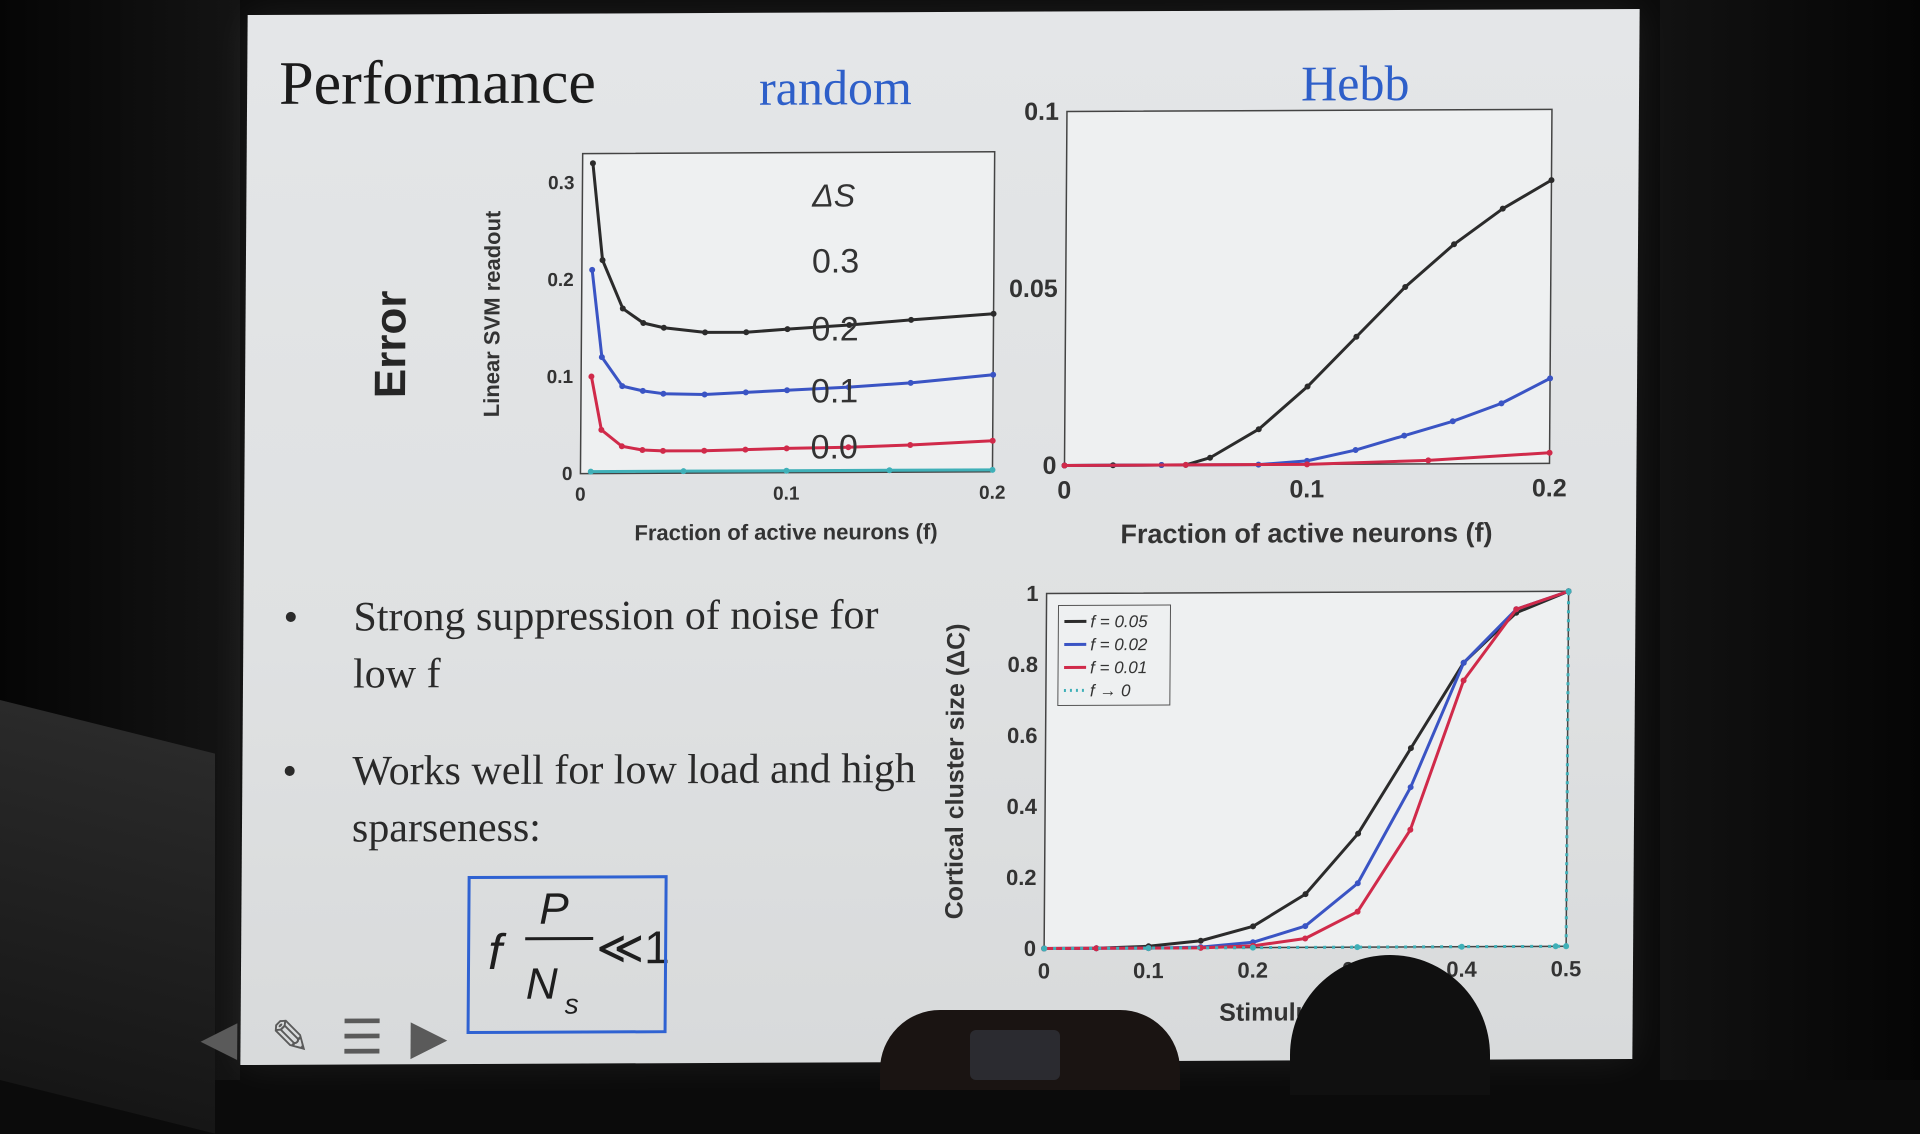 The height and width of the screenshot is (1134, 1920). What do you see at coordinates (787, 313) in the screenshot?
I see `plot-frame` at bounding box center [787, 313].